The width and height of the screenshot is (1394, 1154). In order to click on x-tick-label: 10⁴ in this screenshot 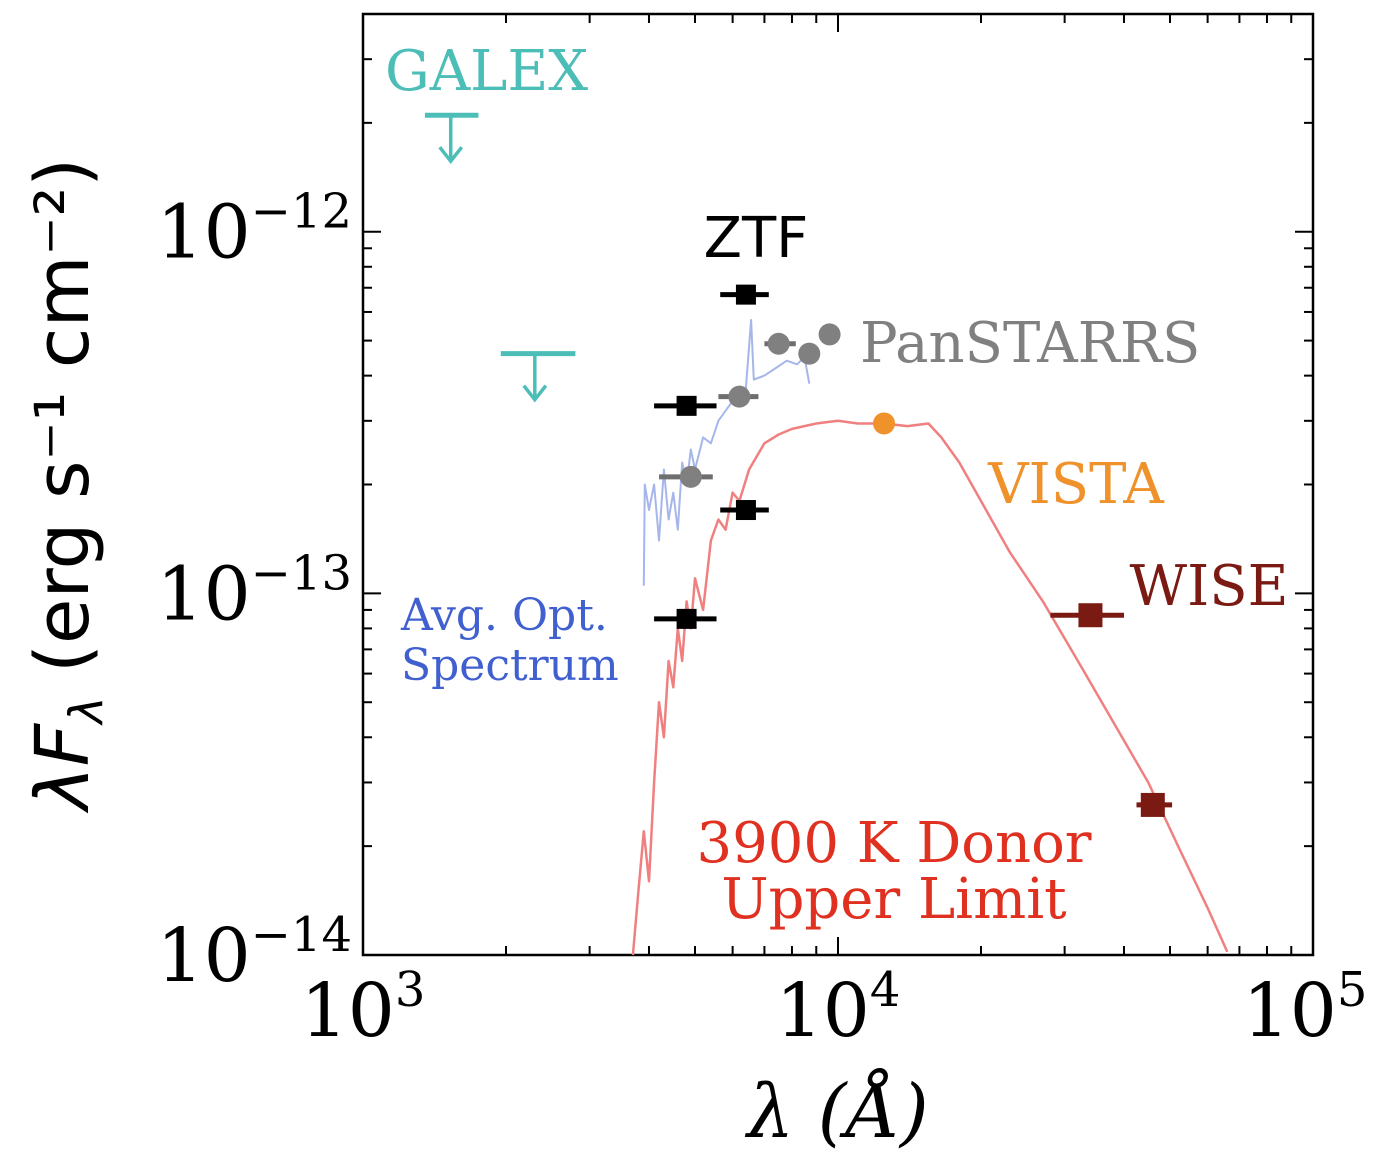, I will do `click(838, 1008)`.